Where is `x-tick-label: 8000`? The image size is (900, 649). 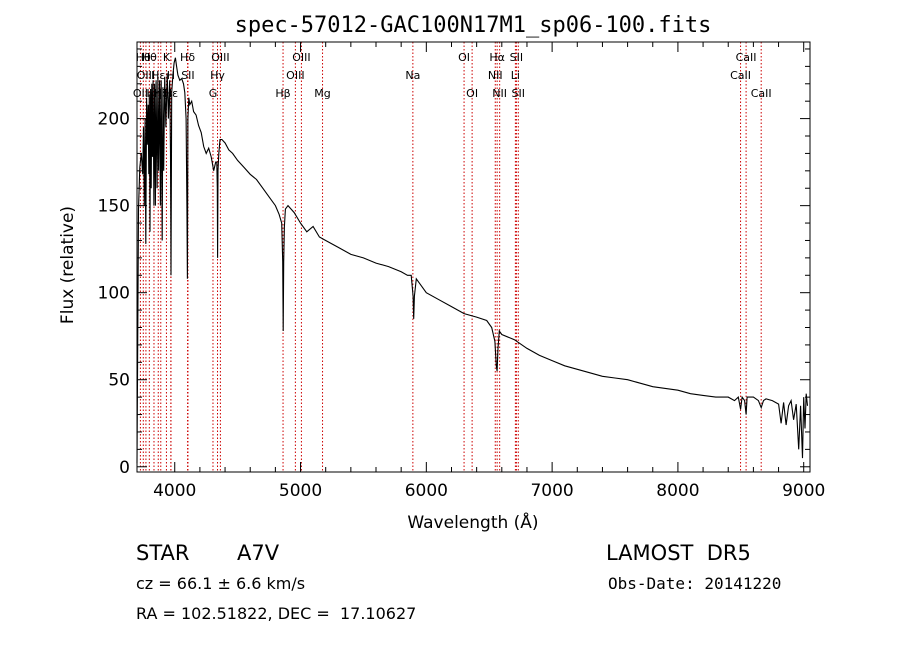
x-tick-label: 8000 is located at coordinates (677, 491).